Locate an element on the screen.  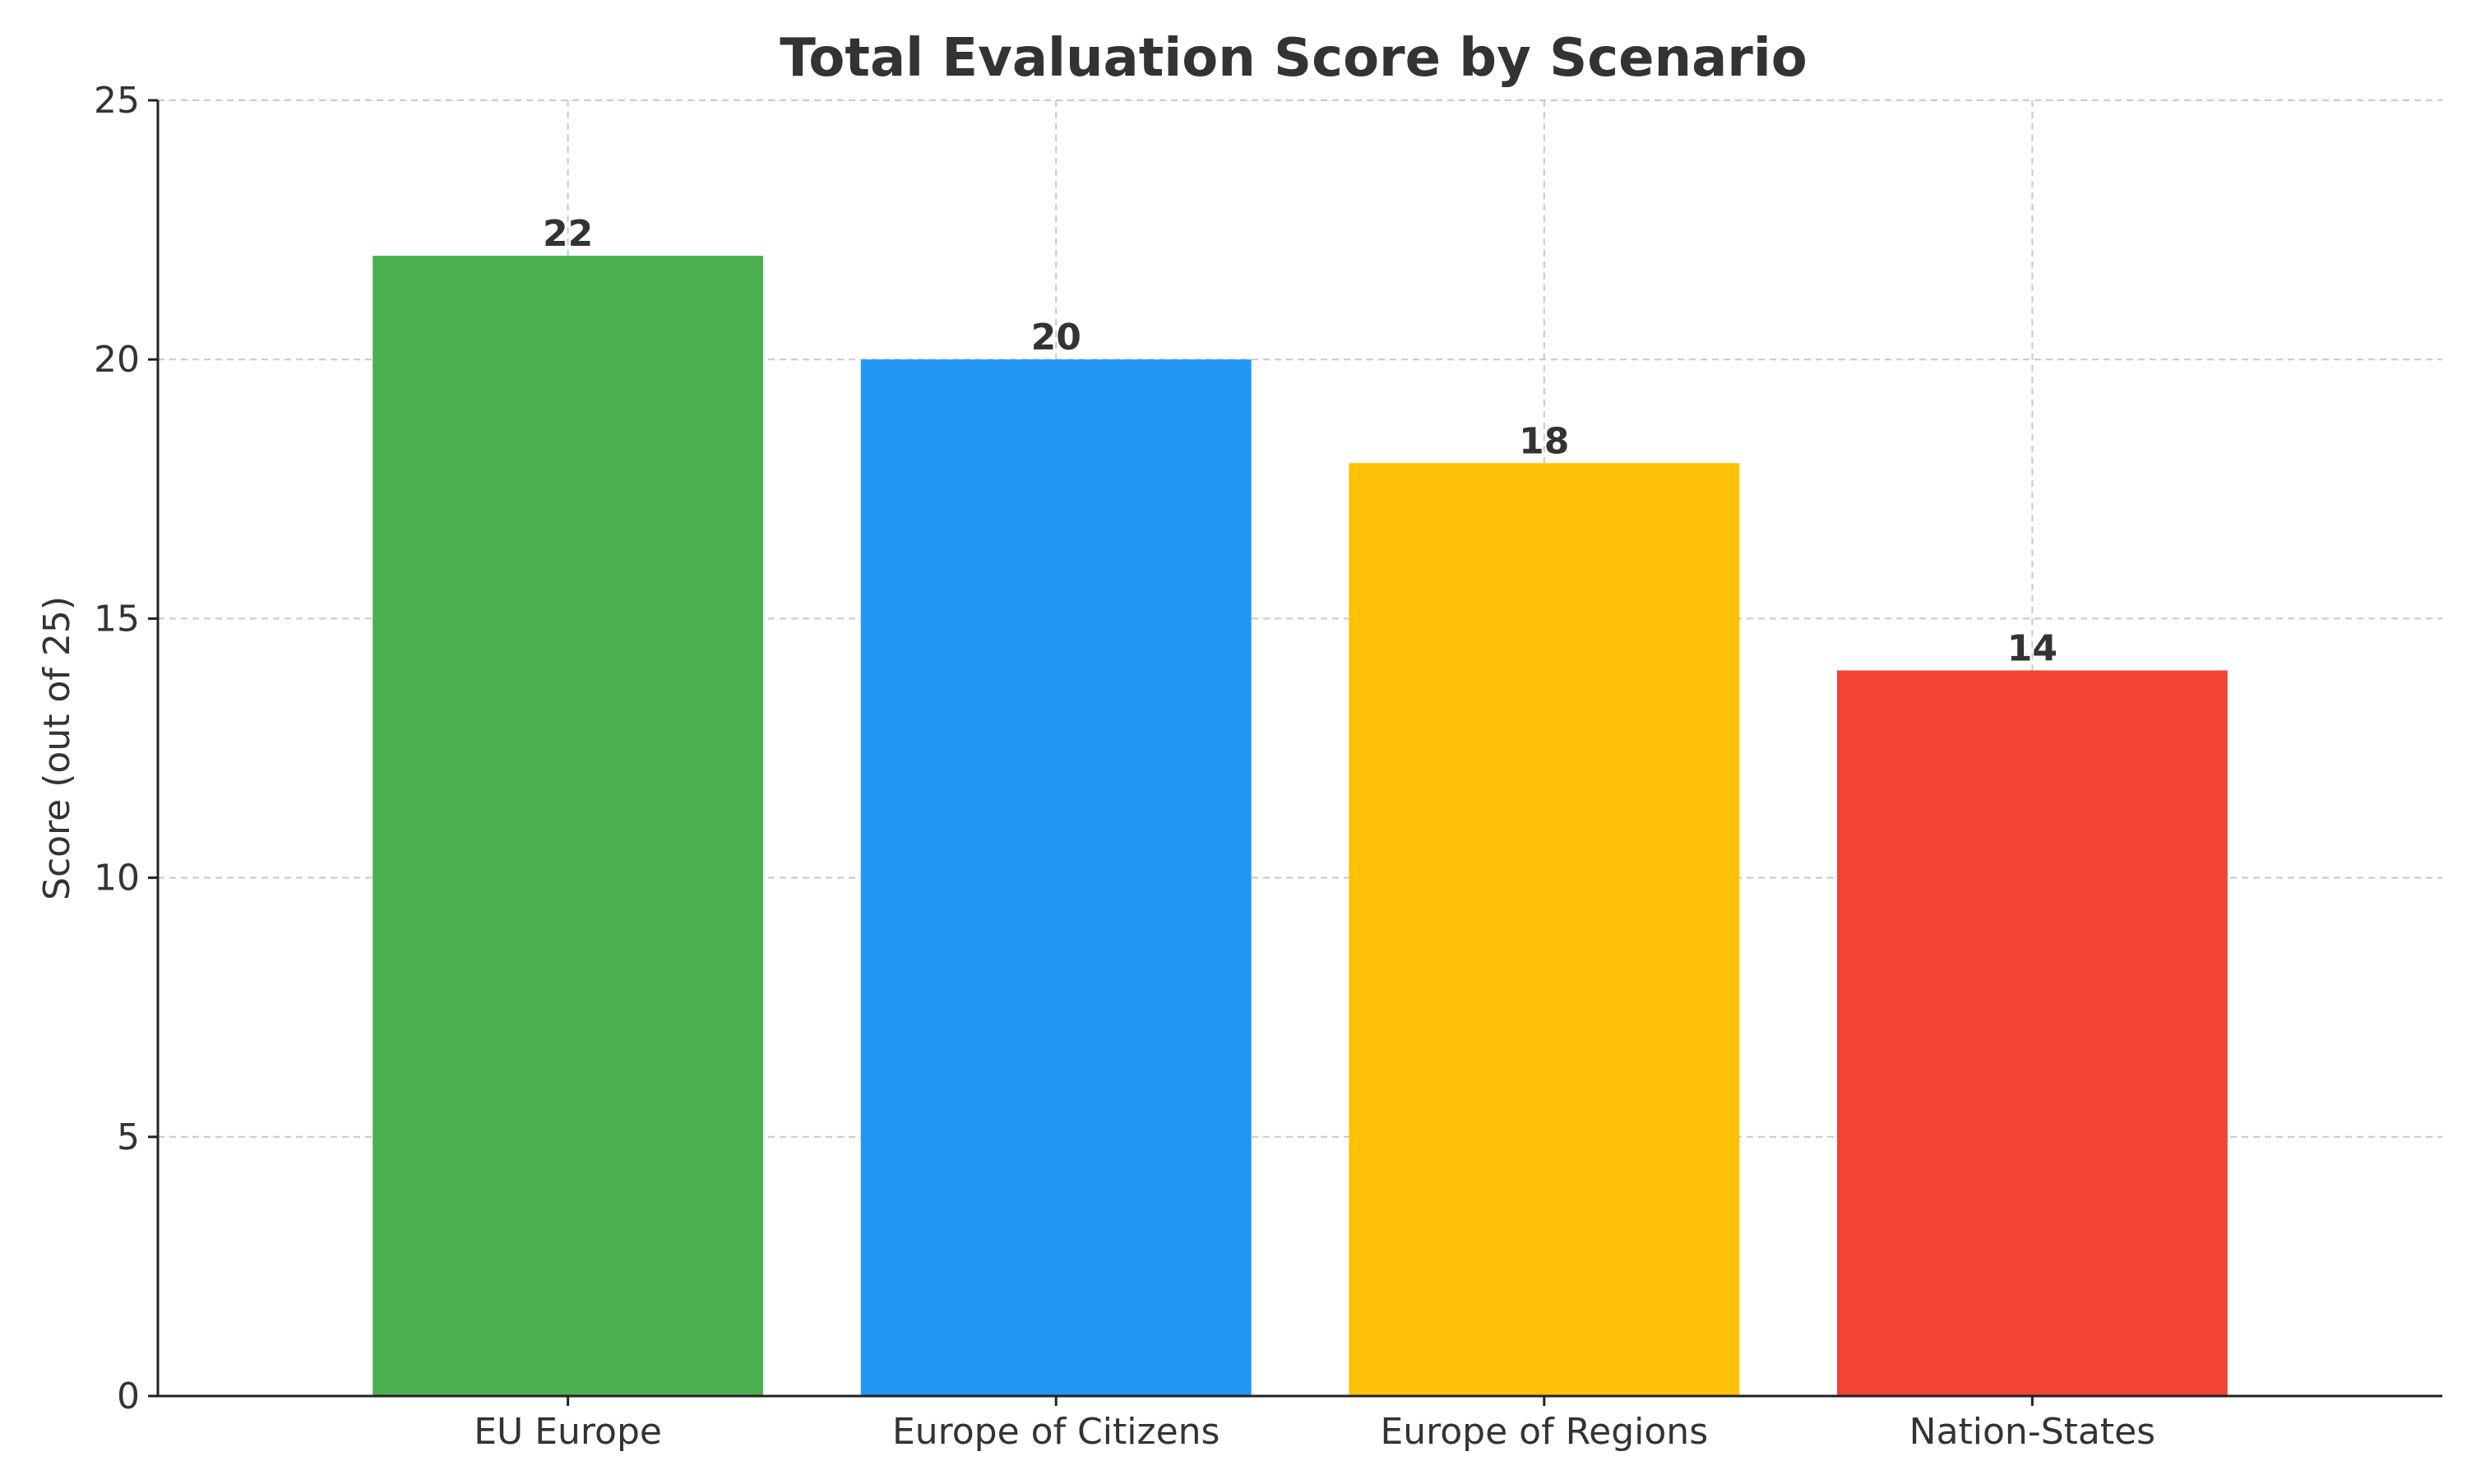
y-tick-label: 0 is located at coordinates (128, 1396).